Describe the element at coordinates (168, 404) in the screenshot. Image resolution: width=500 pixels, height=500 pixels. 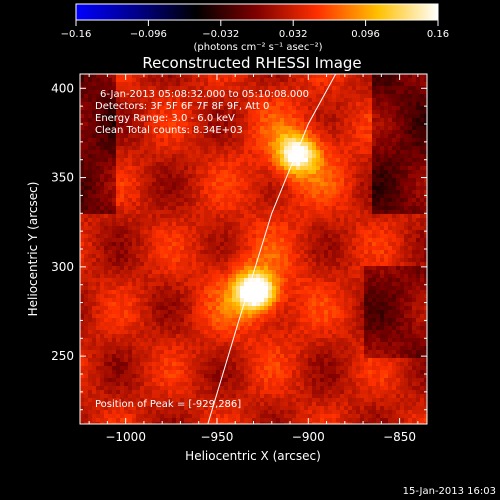
I see `peak-position-label: Position of Peak = [-929,286]` at that location.